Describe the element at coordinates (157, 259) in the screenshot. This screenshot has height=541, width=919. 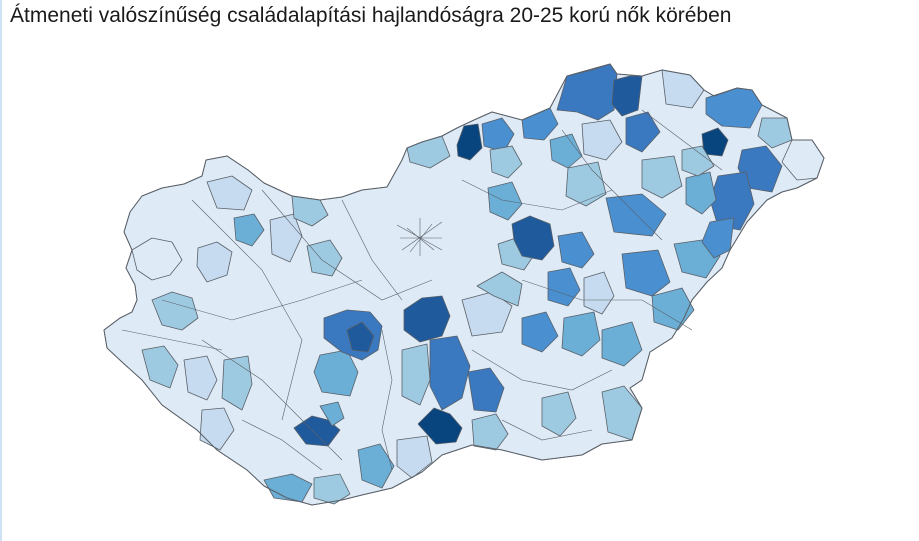
I see `region-west-a` at that location.